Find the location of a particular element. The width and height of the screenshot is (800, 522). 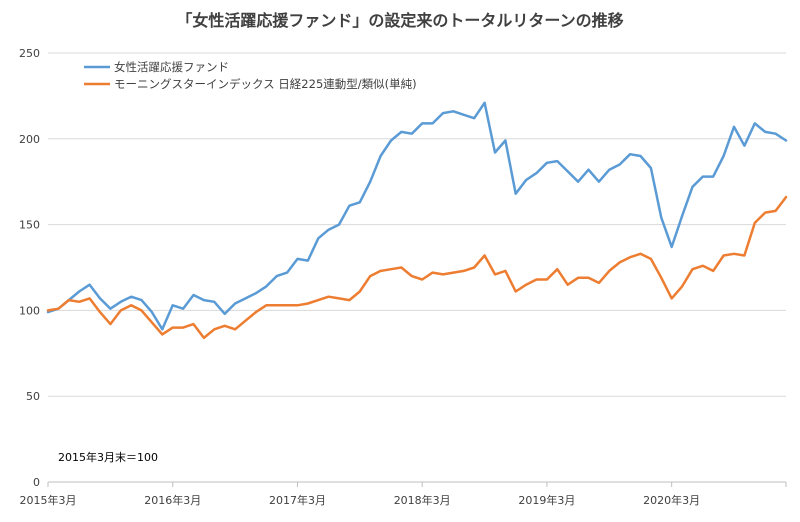

x-tick-label-3: 2018年3月 is located at coordinates (422, 500).